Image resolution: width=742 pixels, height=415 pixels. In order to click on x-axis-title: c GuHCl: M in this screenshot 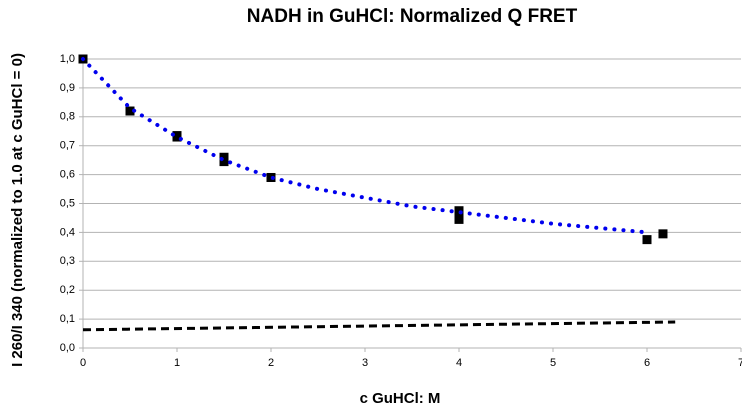, I will do `click(400, 398)`.